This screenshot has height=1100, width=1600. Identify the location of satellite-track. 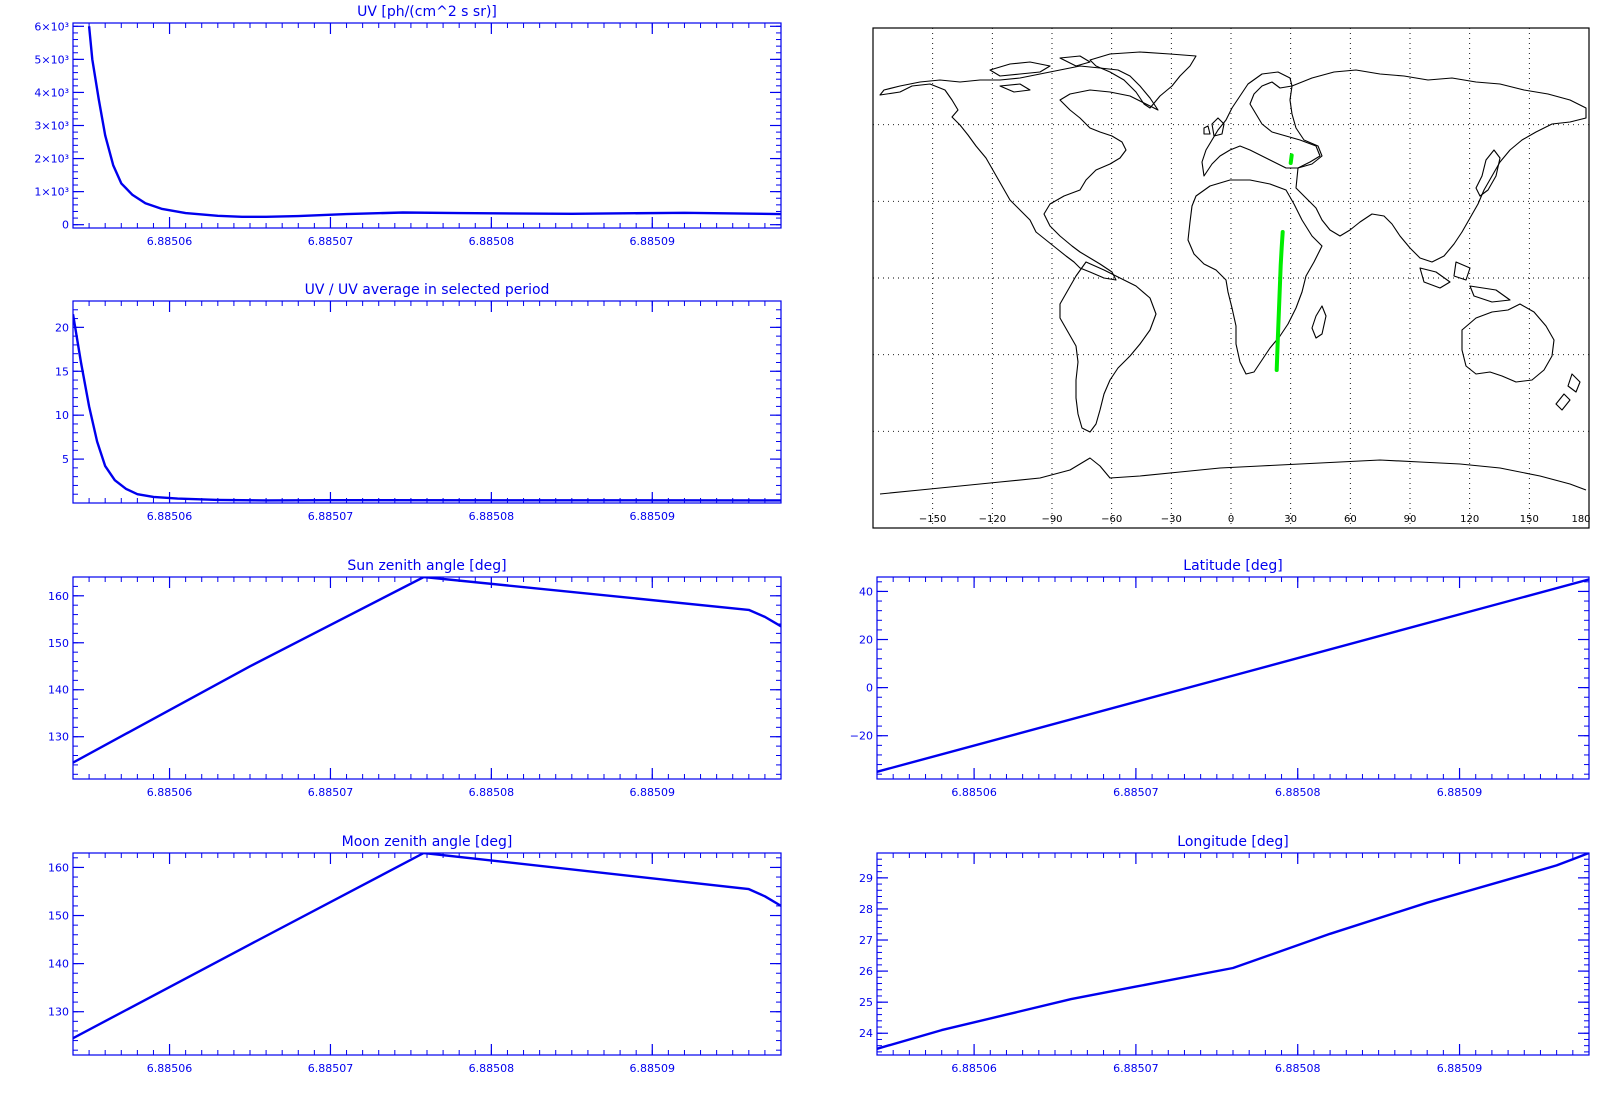
(1284, 262).